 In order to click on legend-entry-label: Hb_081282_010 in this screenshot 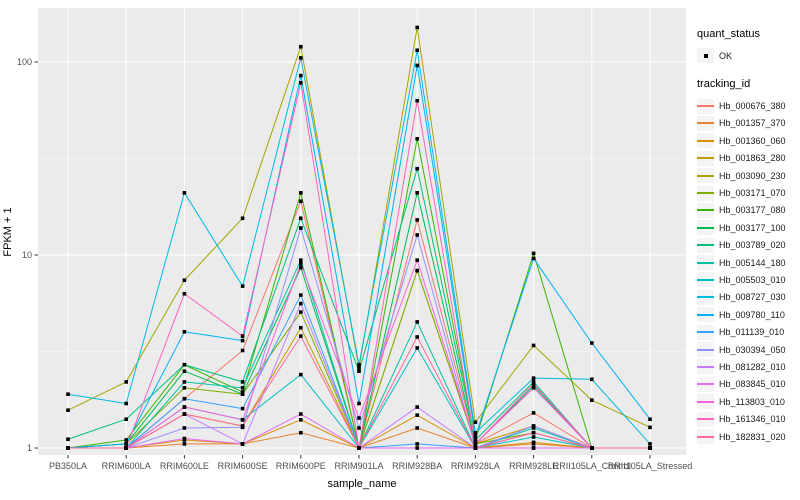, I will do `click(752, 366)`.